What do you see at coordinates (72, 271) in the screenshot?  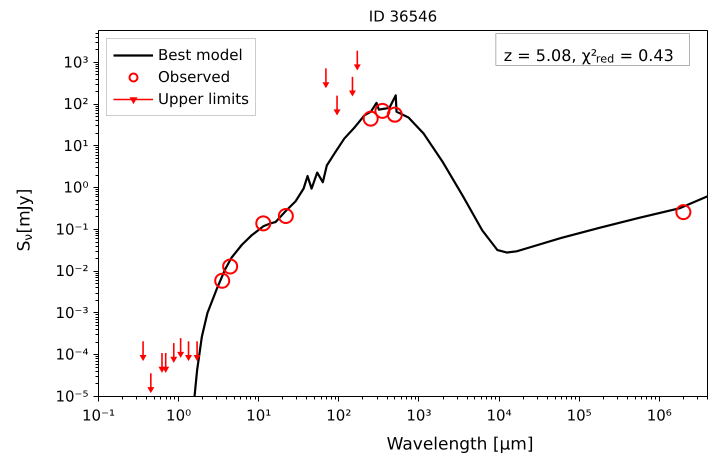 I see `y-tick-label: 10⁻²` at bounding box center [72, 271].